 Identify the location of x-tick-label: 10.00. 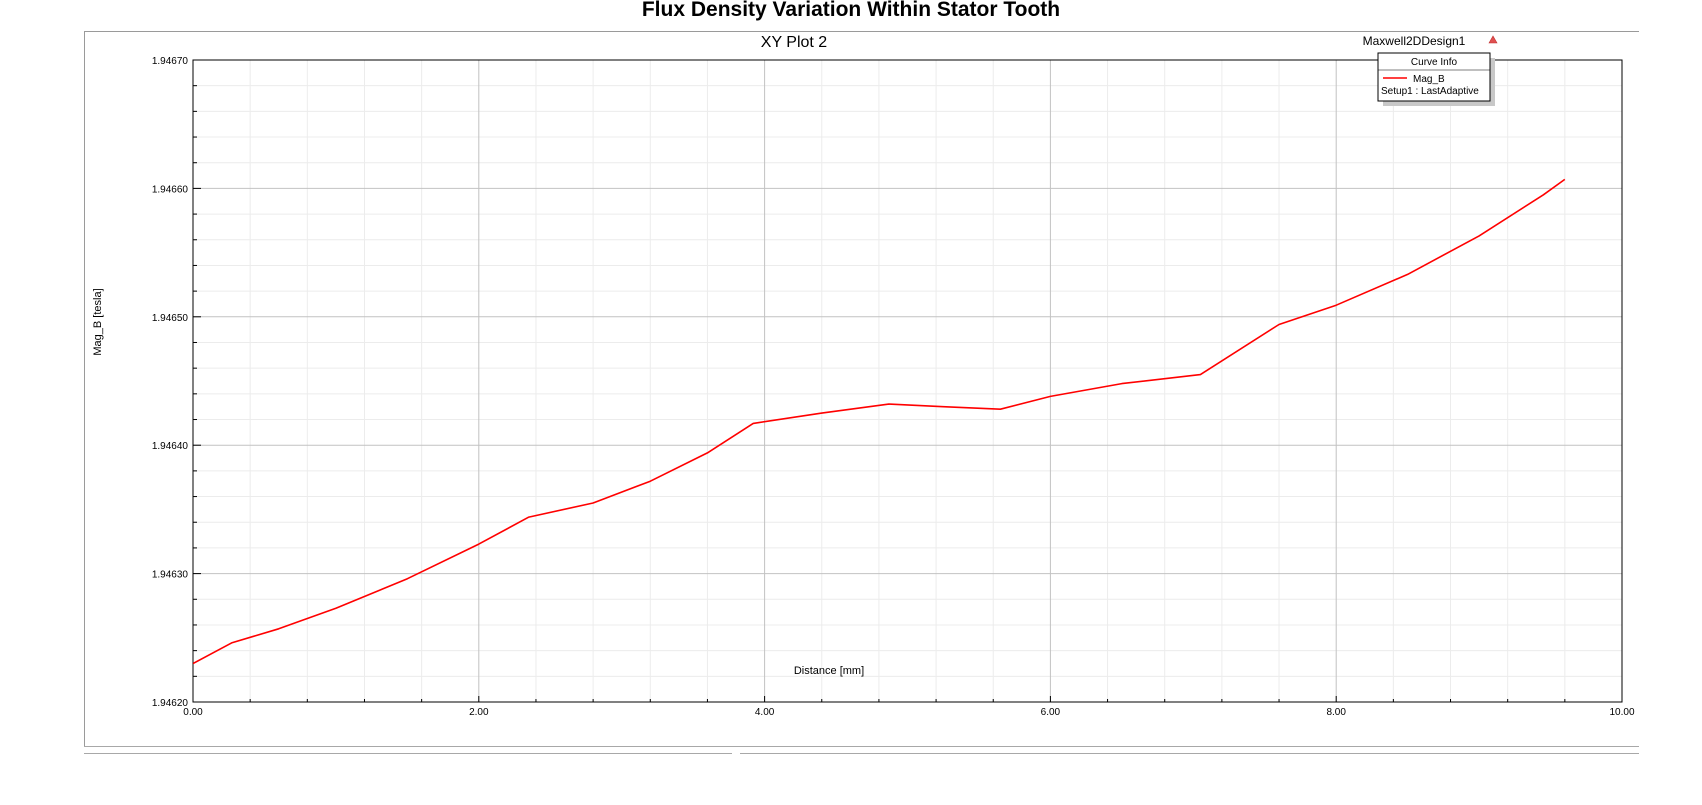
(1621, 712).